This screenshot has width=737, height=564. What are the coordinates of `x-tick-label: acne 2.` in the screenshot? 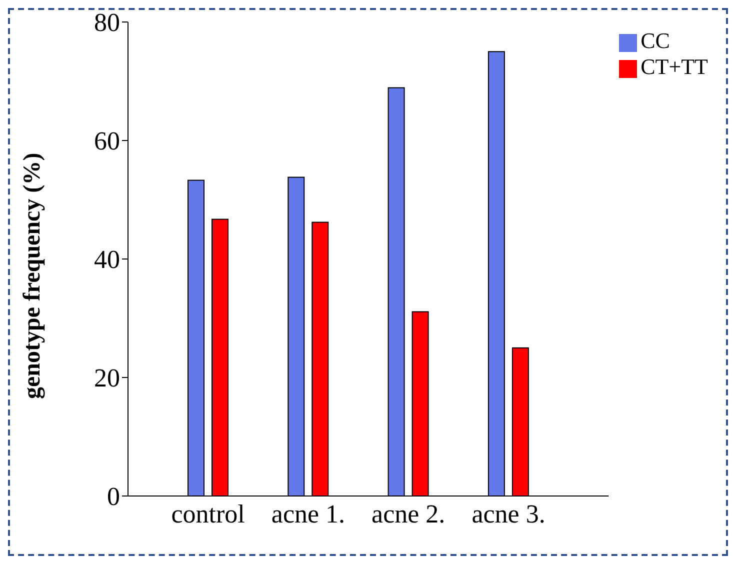 It's located at (409, 513).